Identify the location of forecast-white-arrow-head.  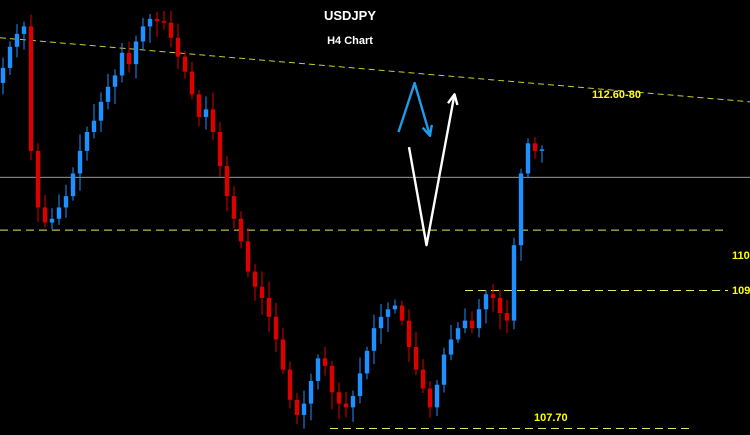
(453, 99).